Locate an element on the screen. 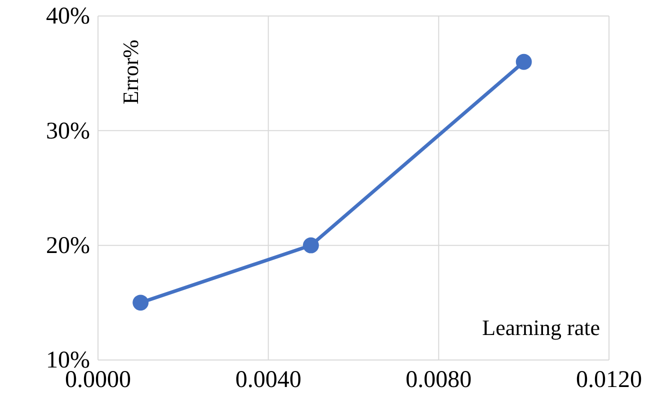 The height and width of the screenshot is (411, 661). y-tick-label: 20% is located at coordinates (68, 246).